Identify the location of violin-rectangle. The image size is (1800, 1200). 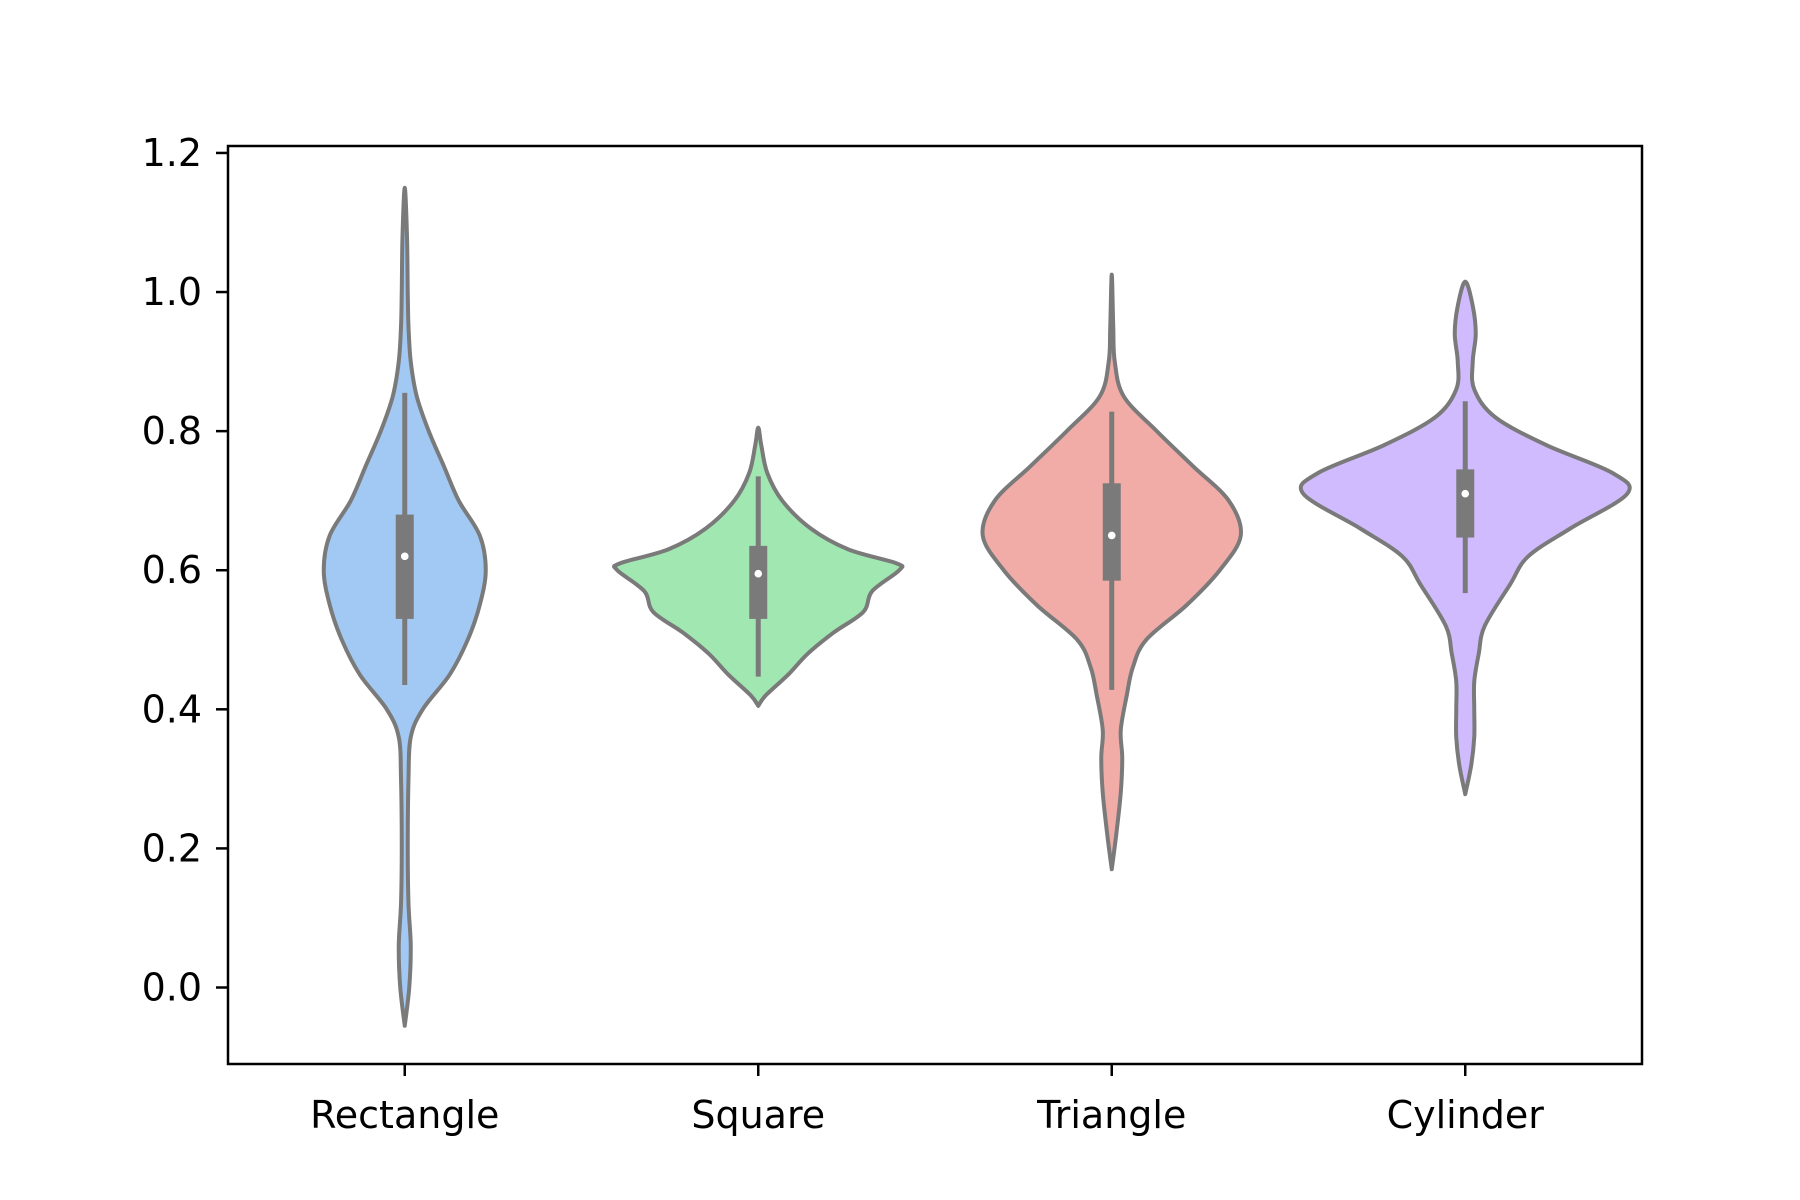
(404, 606).